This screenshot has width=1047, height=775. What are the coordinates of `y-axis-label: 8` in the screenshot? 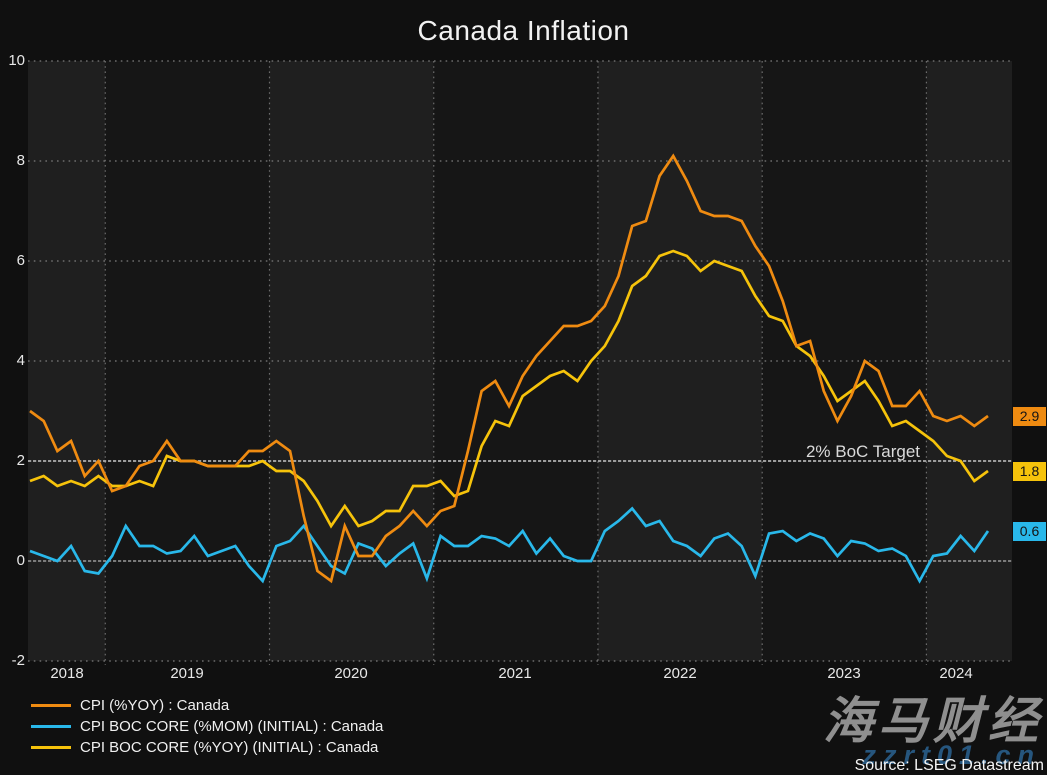 It's located at (20, 160).